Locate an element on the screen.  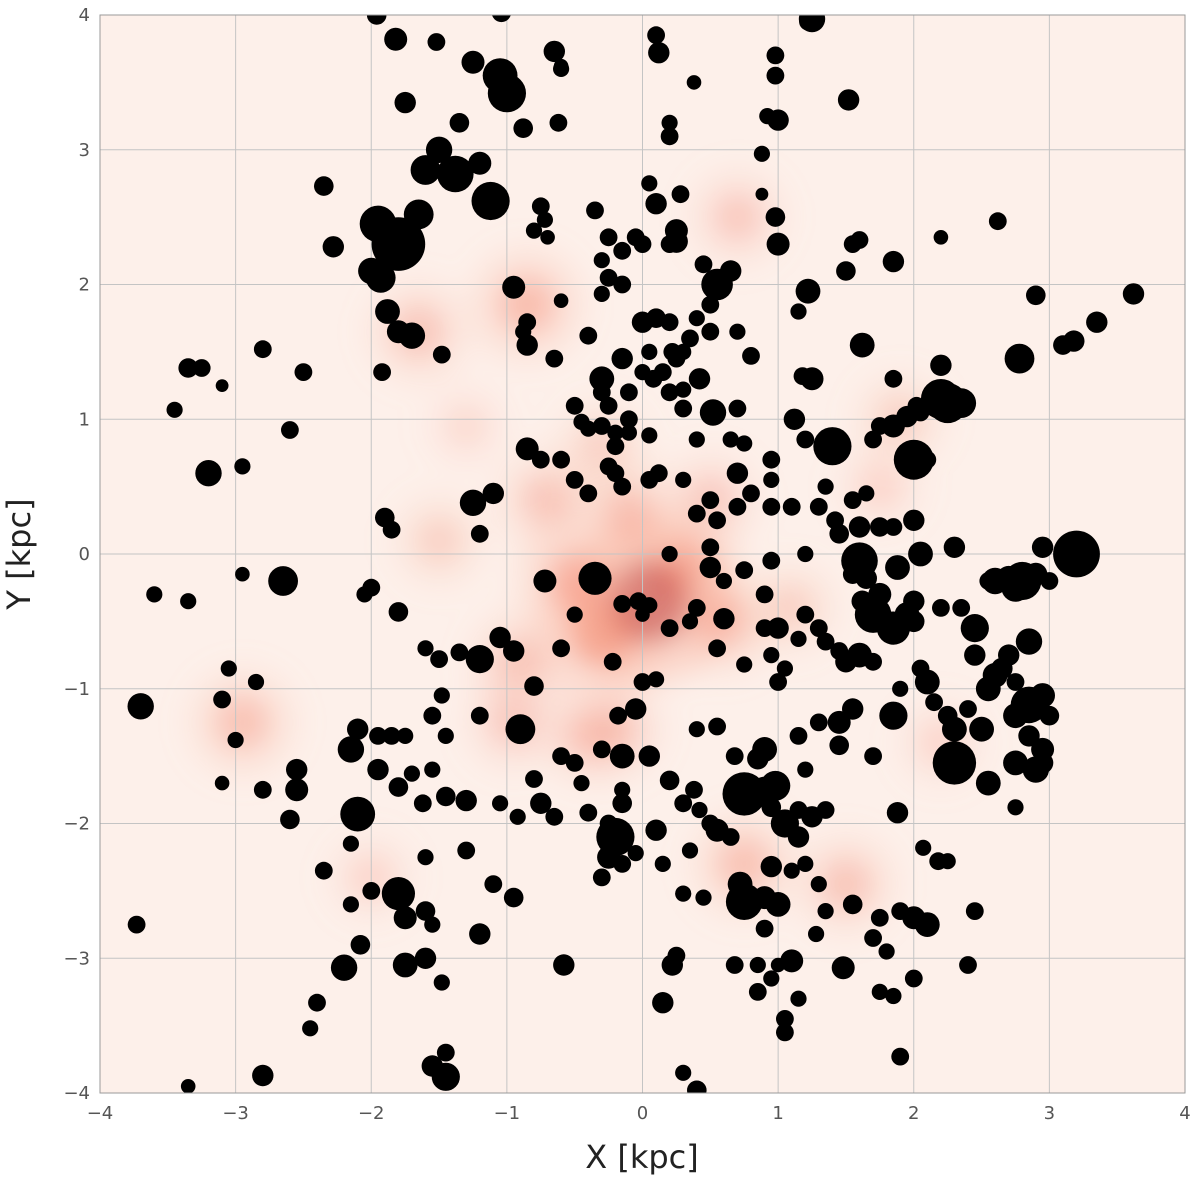
y-axis-label: Y [kpc] is located at coordinates (19, 554).